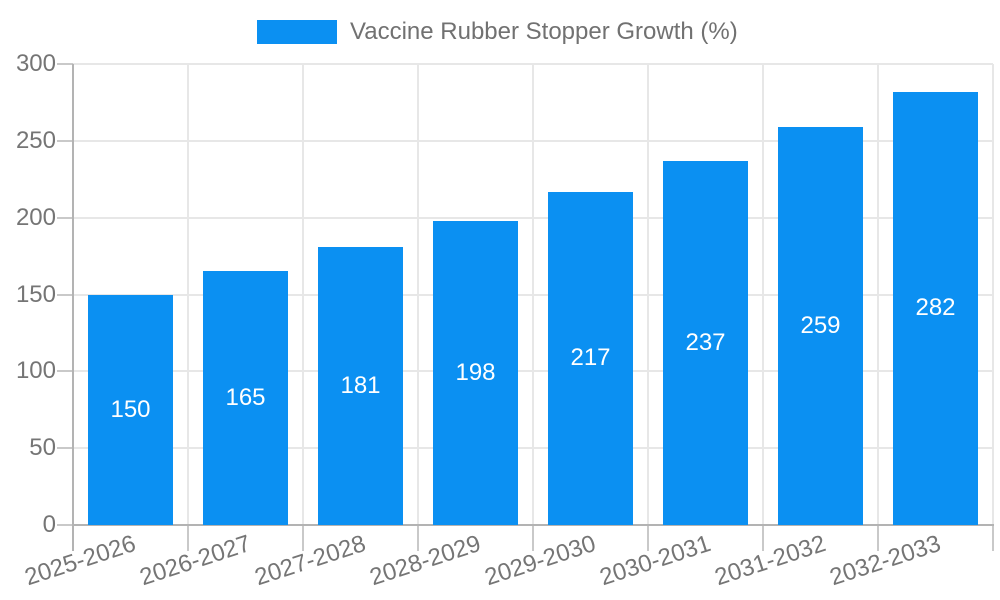 This screenshot has width=1000, height=600. Describe the element at coordinates (73, 307) in the screenshot. I see `y-axis-line` at that location.